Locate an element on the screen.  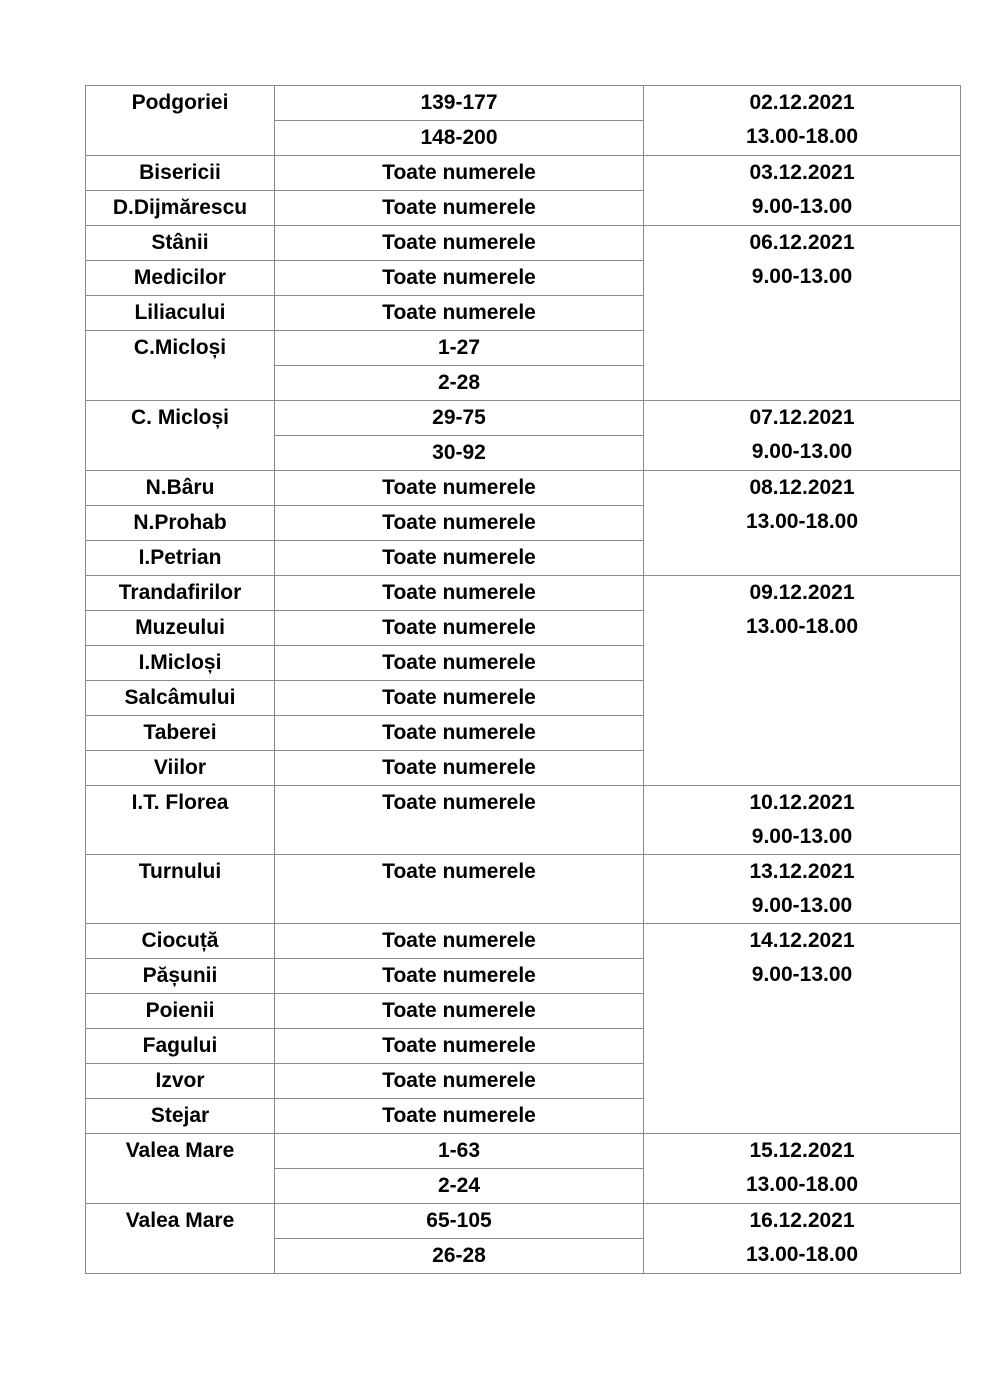
numbers-cell: 1-27 is located at coordinates (459, 348).